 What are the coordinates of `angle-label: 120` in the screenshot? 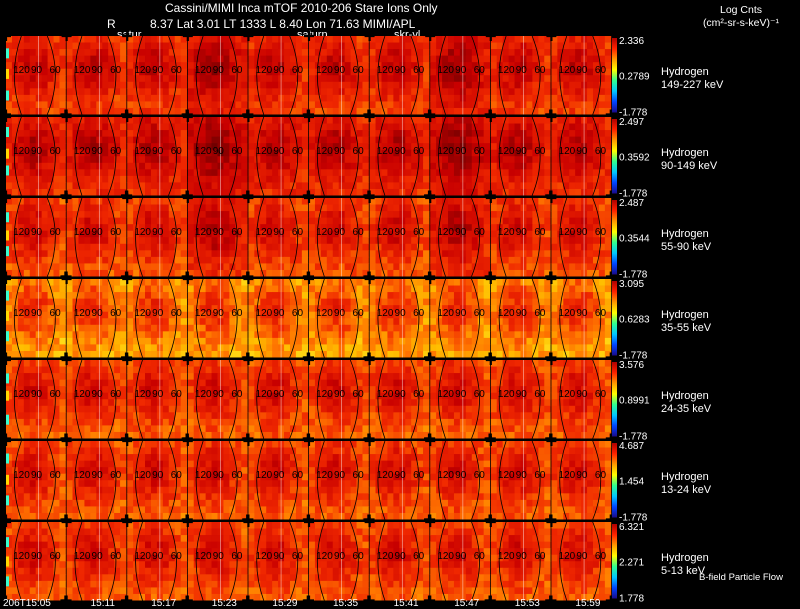 It's located at (82, 70).